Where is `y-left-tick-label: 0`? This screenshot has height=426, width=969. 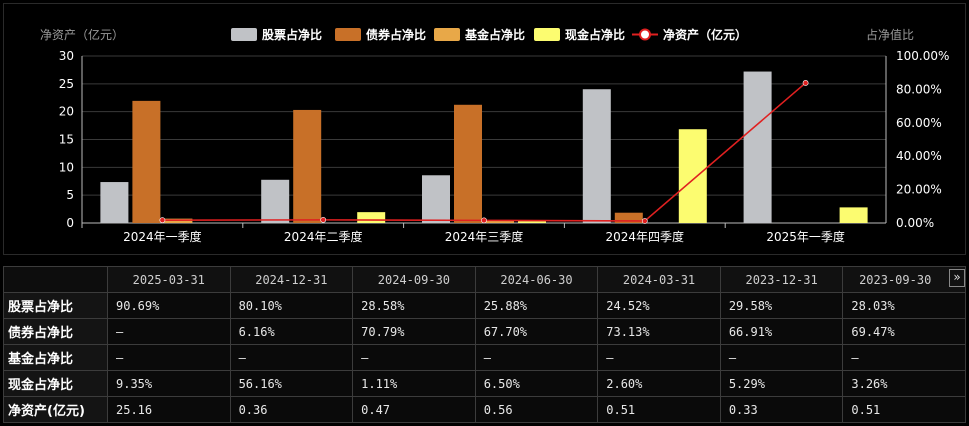 y-left-tick-label: 0 is located at coordinates (70, 223).